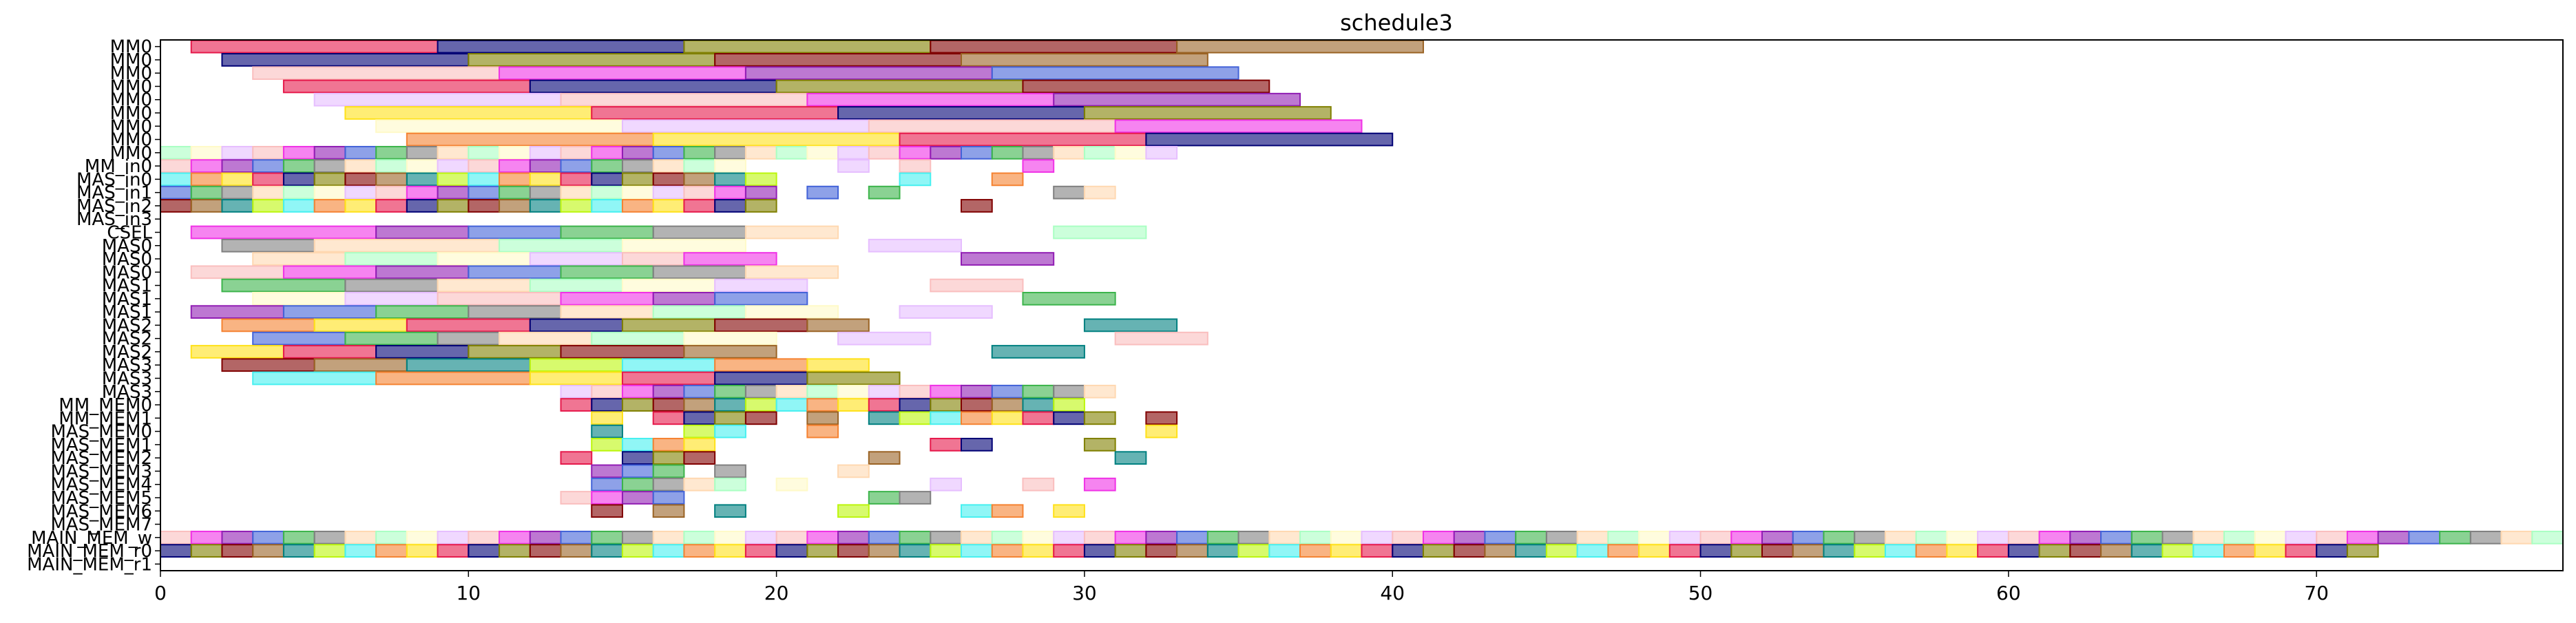  What do you see at coordinates (131, 47) in the screenshot?
I see `y-tick-label: MM0` at bounding box center [131, 47].